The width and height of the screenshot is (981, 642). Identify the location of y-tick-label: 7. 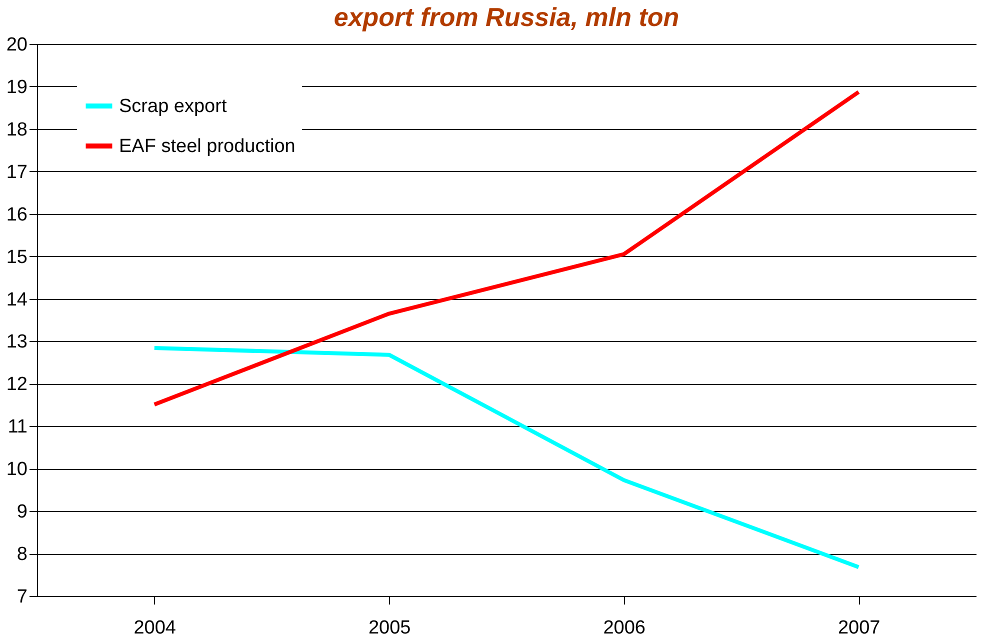
(22, 597).